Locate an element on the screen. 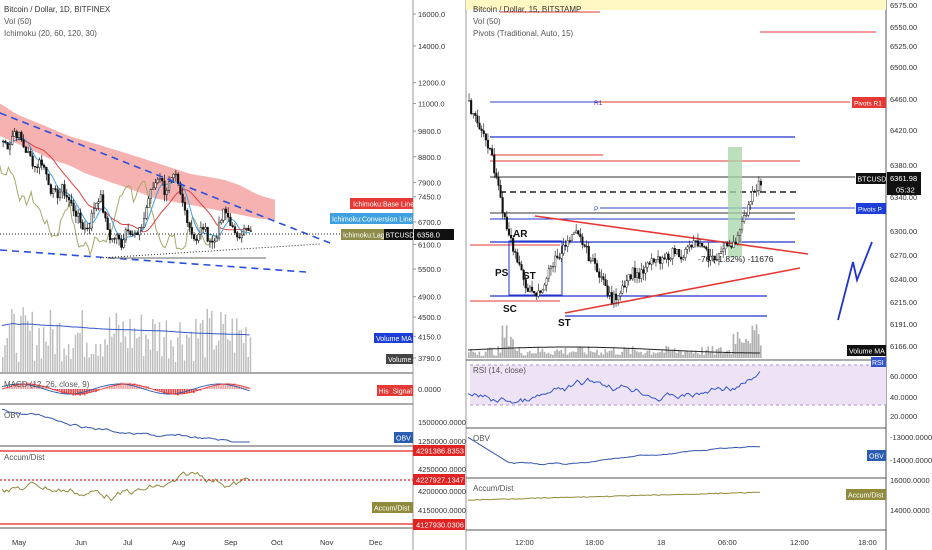  rsi-line is located at coordinates (614, 387).